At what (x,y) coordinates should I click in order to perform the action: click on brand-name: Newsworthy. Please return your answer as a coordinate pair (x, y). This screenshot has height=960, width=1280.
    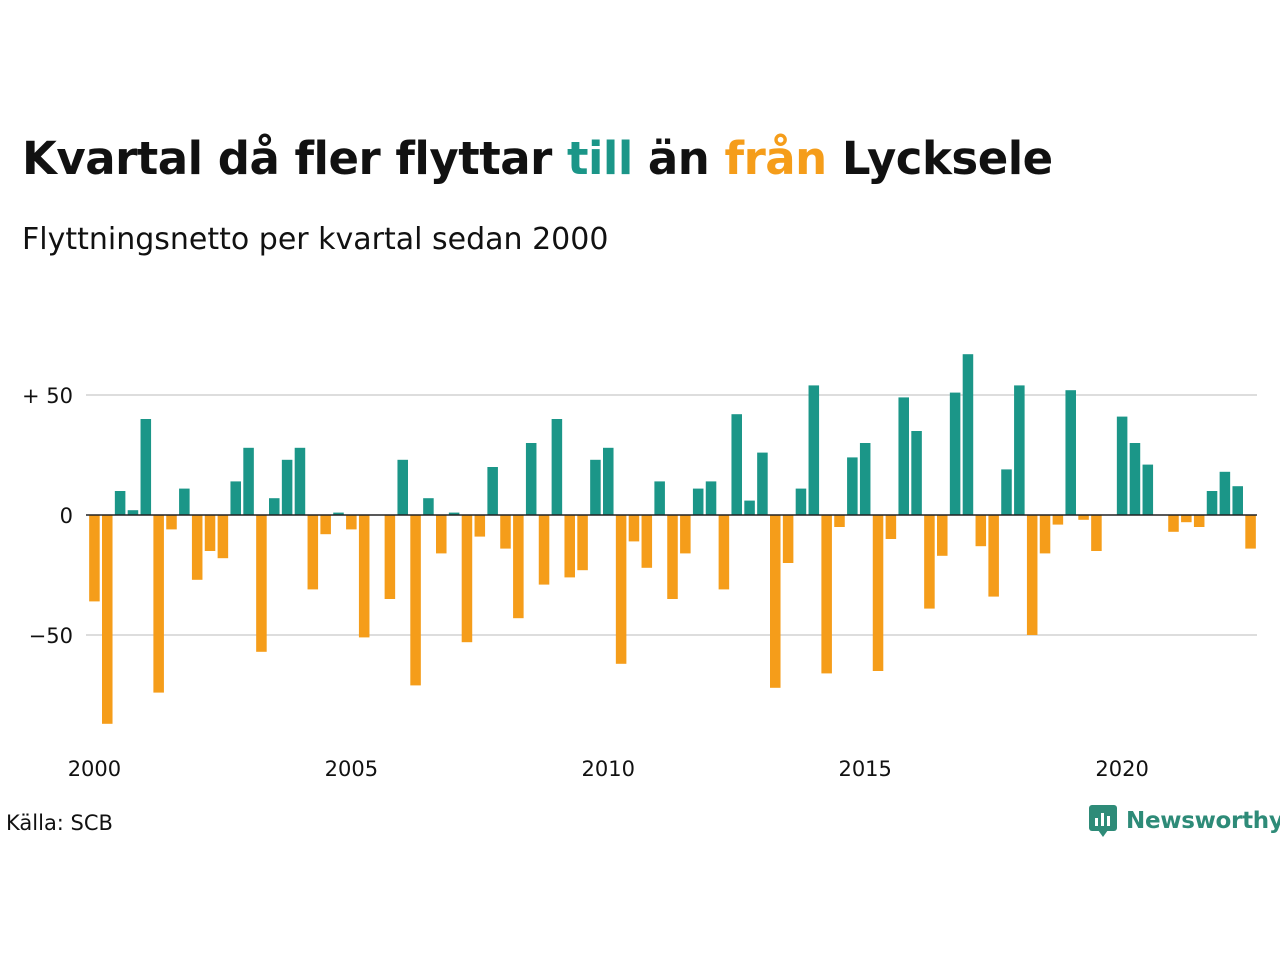
    Looking at the image, I should click on (1203, 821).